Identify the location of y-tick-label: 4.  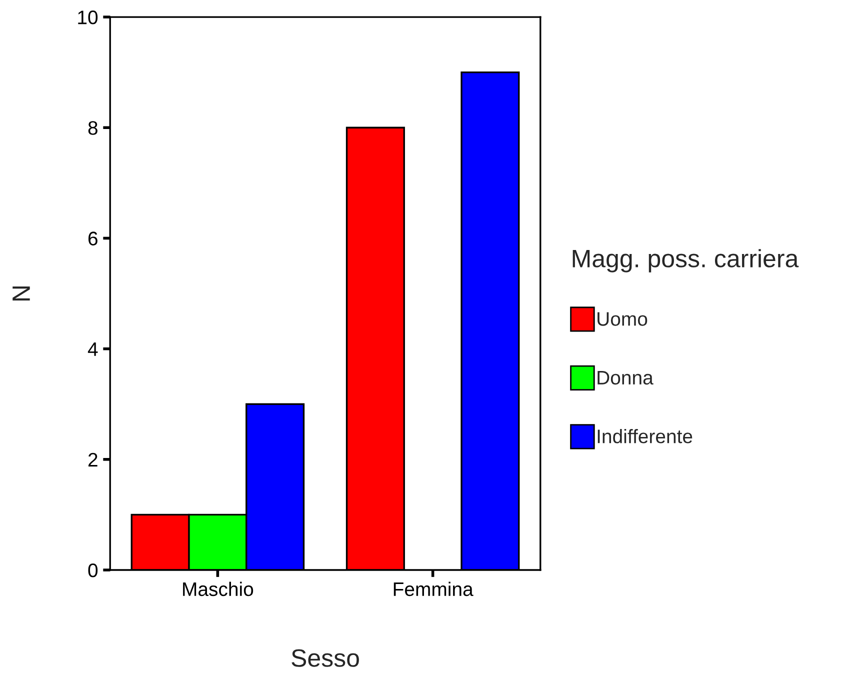
(93, 349).